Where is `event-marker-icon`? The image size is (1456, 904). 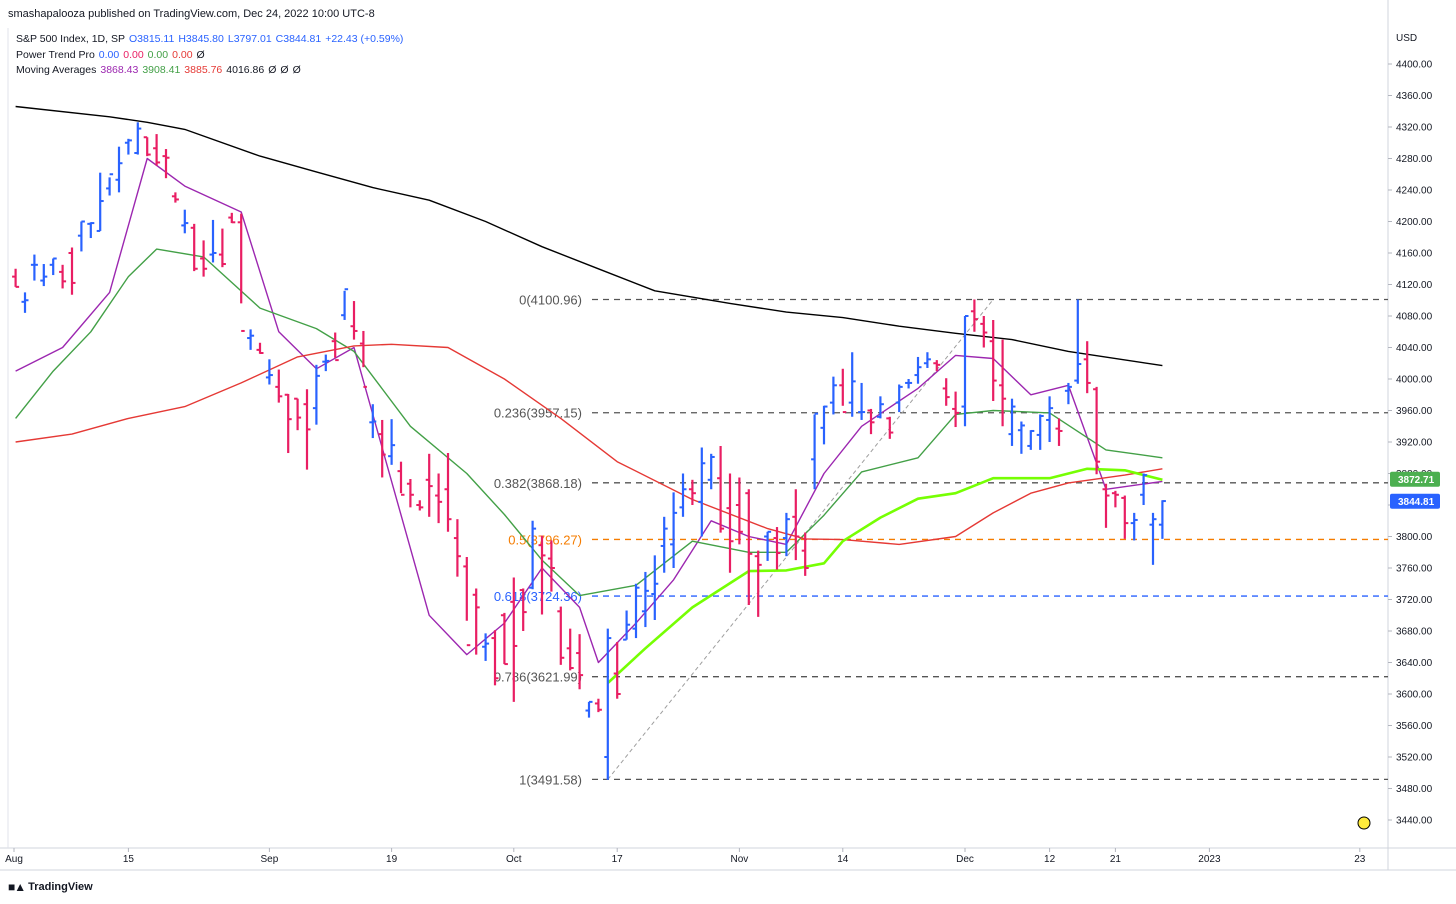 event-marker-icon is located at coordinates (1364, 823).